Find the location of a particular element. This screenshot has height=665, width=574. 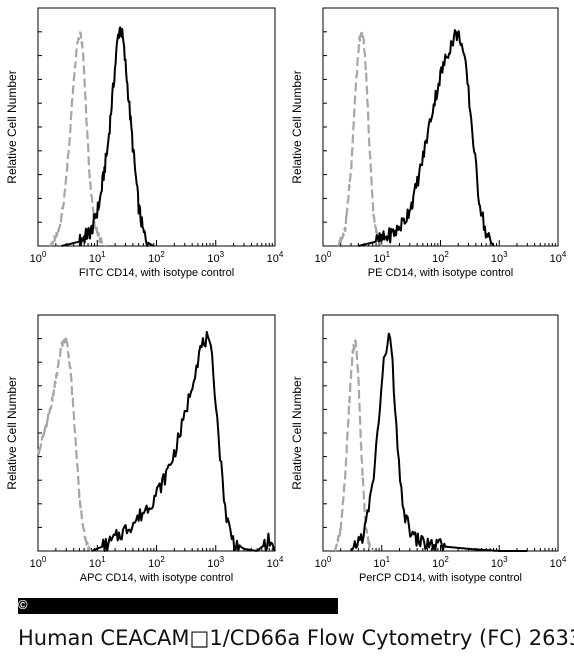

redacted-copyright-bar is located at coordinates (178, 606).